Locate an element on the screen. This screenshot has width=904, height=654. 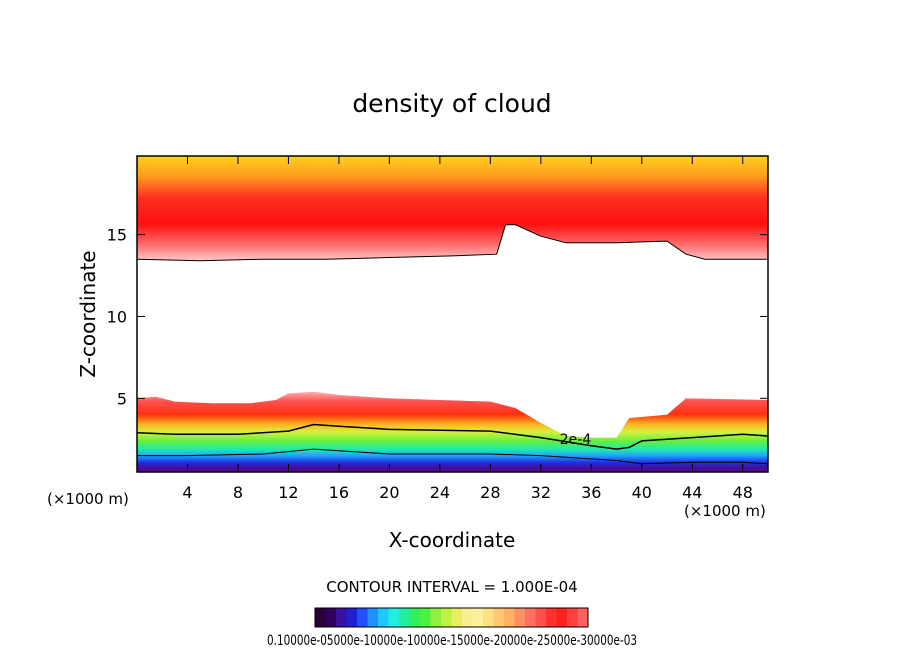
x-tick-label: 36 is located at coordinates (591, 492).